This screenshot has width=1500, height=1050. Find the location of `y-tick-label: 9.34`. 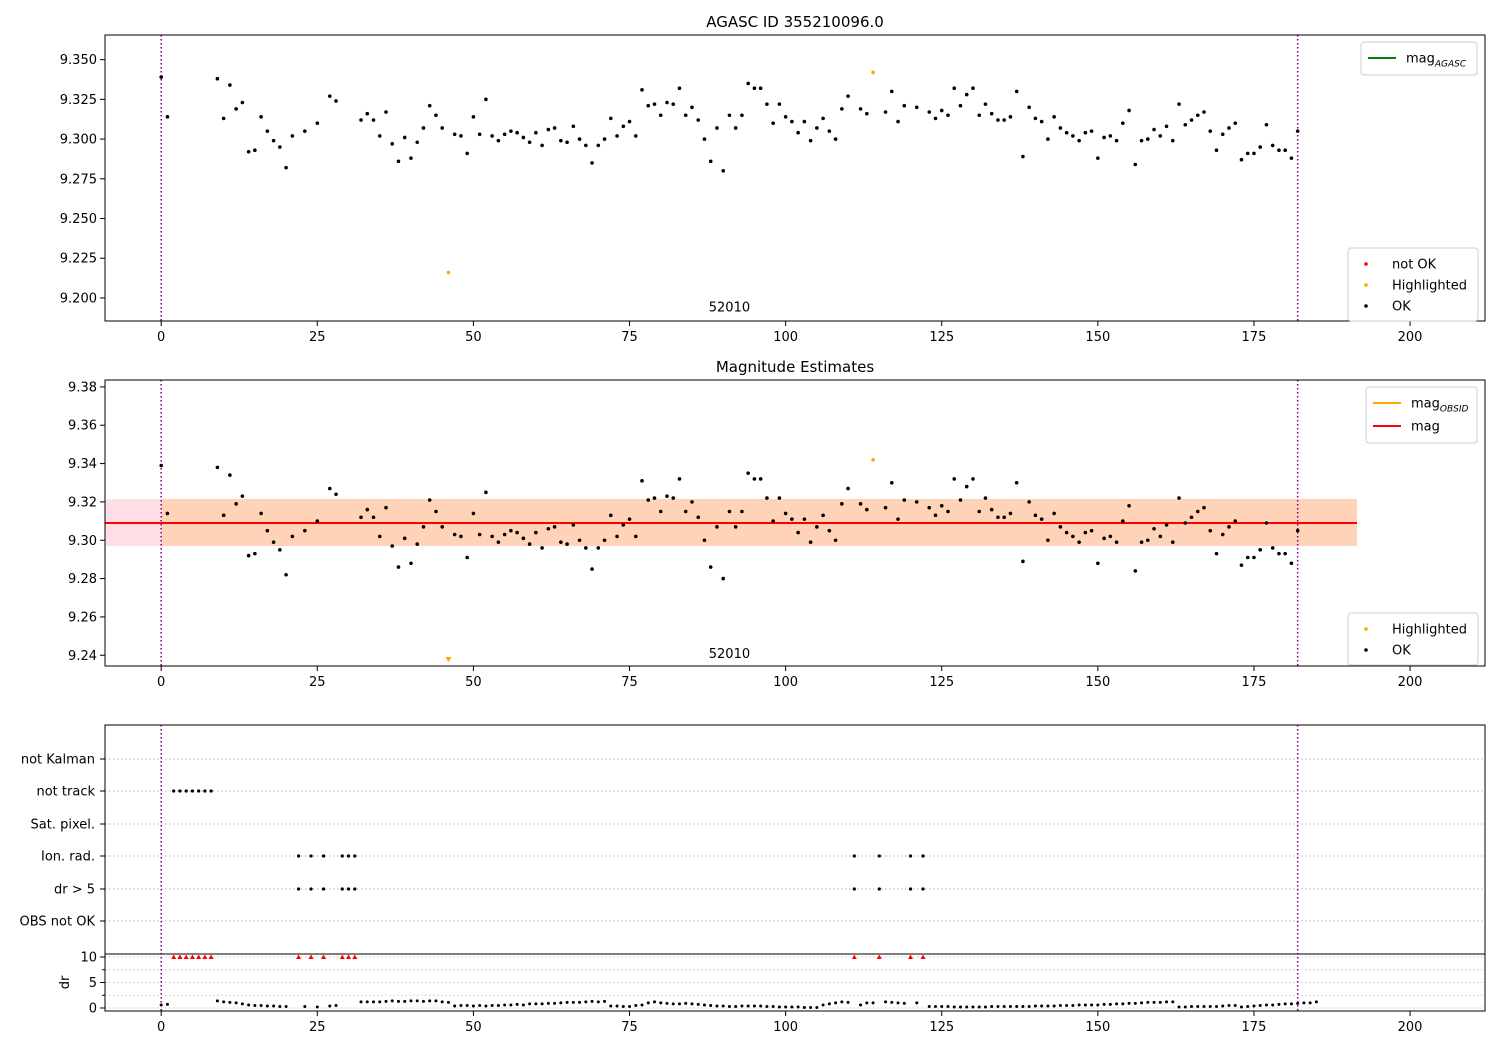

y-tick-label: 9.34 is located at coordinates (82, 464).